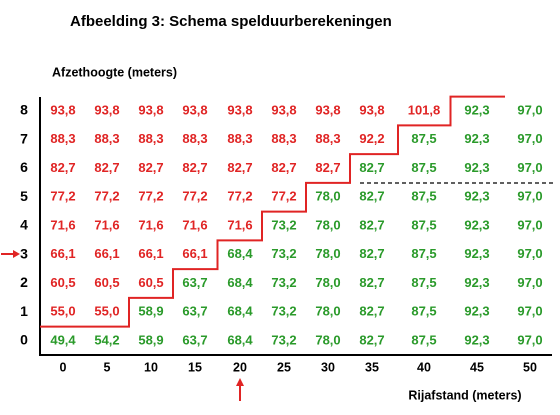  I want to click on row-label: 8, so click(24, 110).